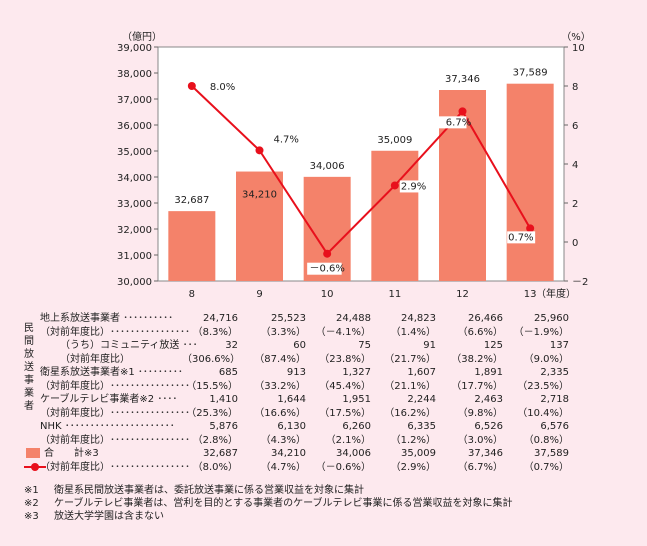 This screenshot has height=546, width=647. What do you see at coordinates (418, 453) in the screenshot?
I see `table-cell: 35,009` at bounding box center [418, 453].